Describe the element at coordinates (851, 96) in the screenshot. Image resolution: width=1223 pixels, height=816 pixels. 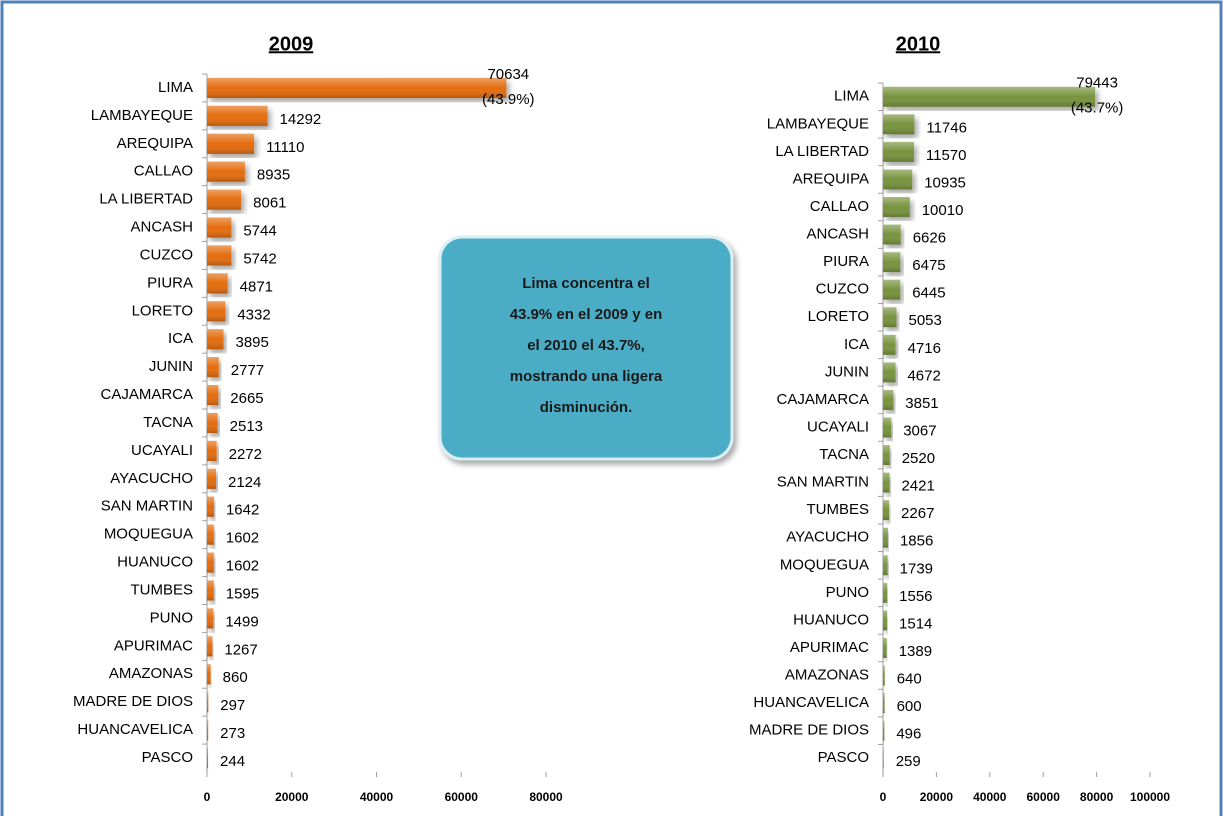
I see `y-tick-label: LIMA` at that location.